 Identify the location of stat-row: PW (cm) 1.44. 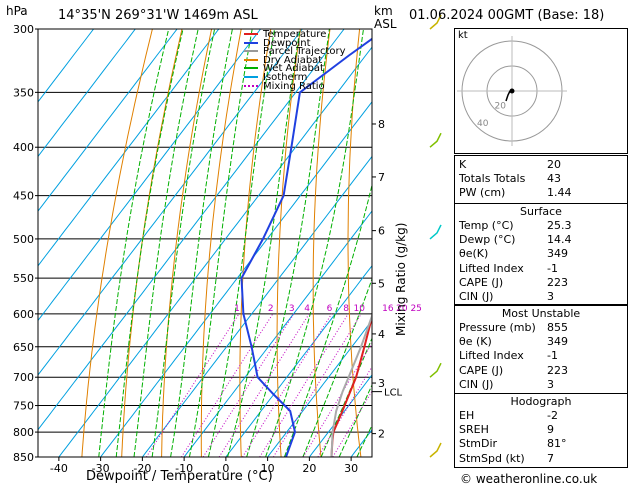
(541, 192).